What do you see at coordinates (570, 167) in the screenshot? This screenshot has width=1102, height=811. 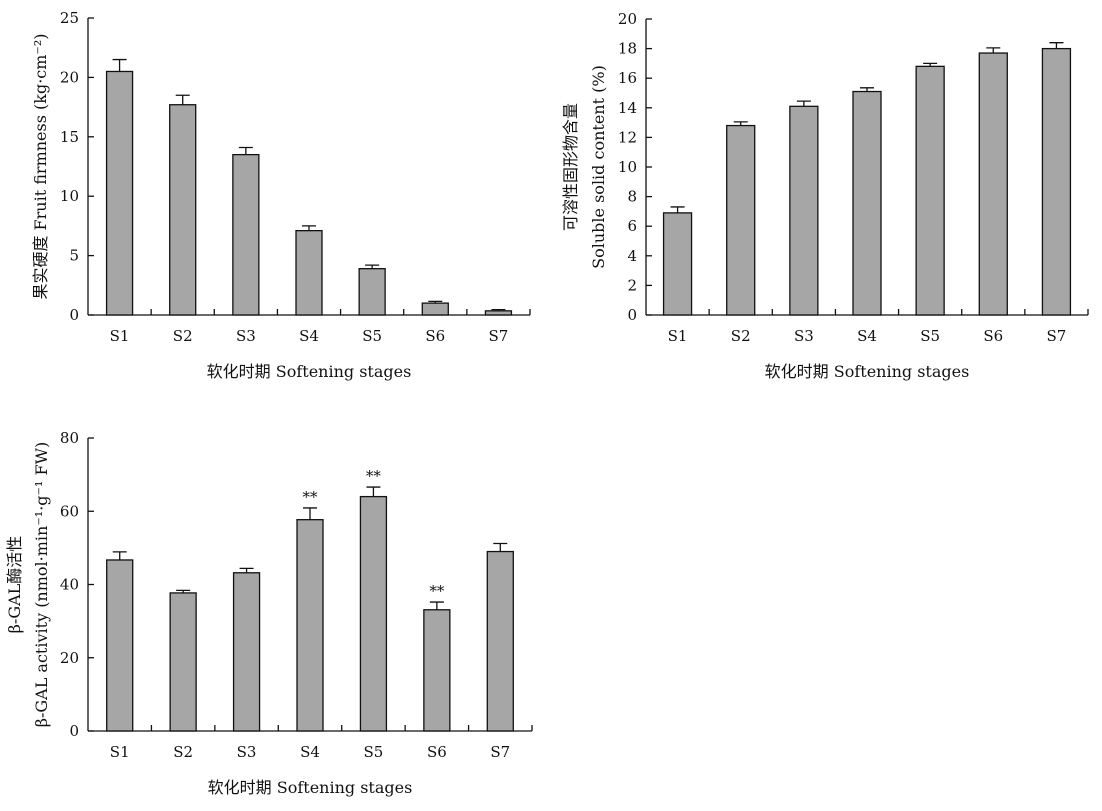 I see `y-axis-title: 可溶性固形物含量` at bounding box center [570, 167].